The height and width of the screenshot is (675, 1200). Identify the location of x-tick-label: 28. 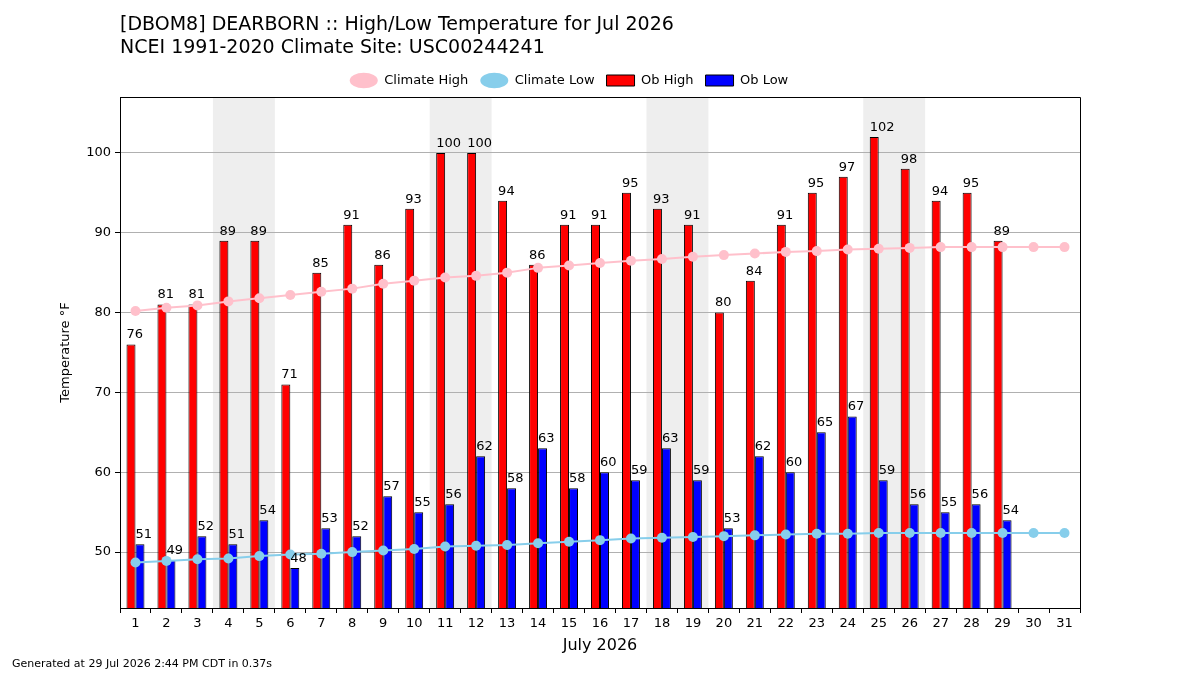
(971, 623).